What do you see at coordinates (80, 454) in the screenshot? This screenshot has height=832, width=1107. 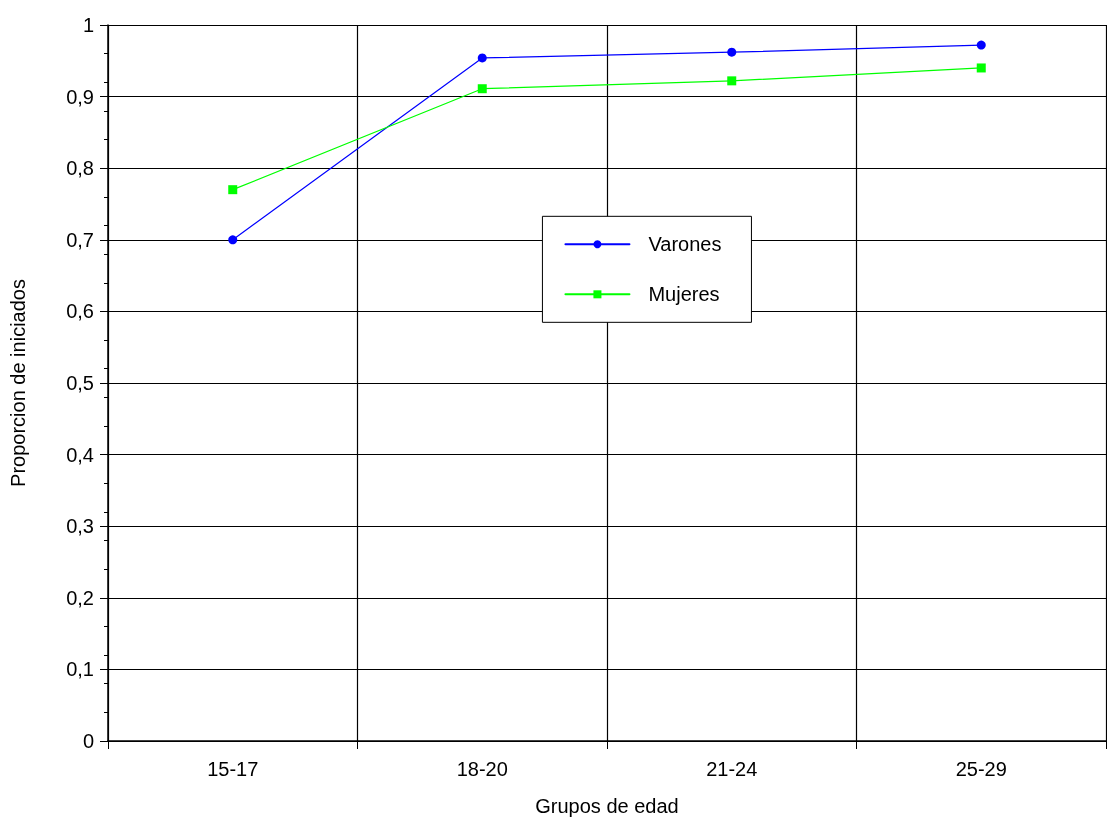 I see `y-tick-label: 0,4` at bounding box center [80, 454].